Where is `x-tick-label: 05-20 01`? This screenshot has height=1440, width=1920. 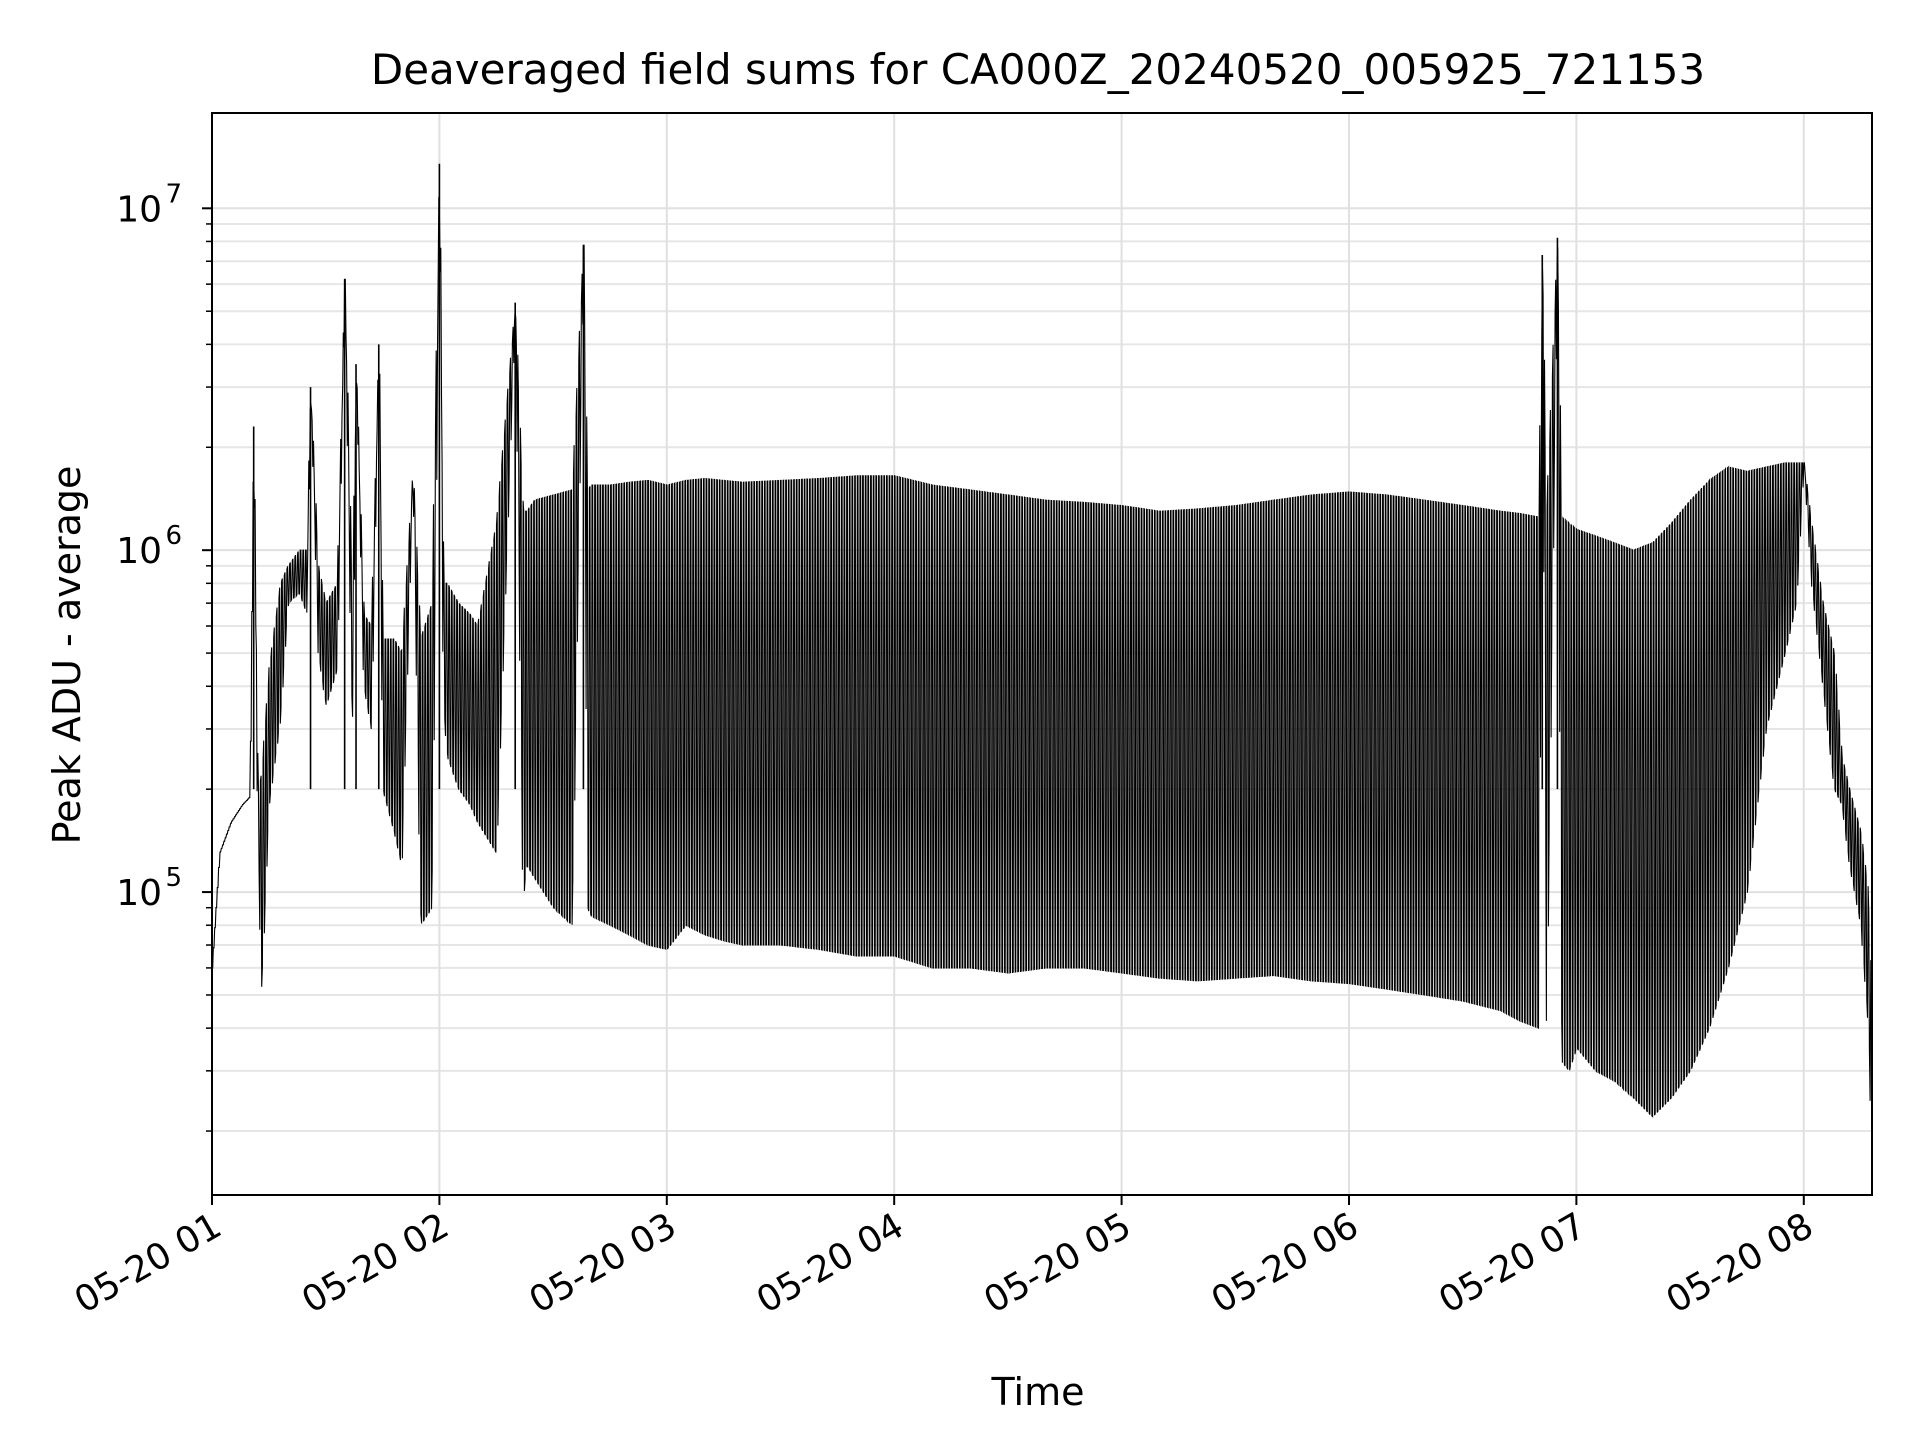
x-tick-label: 05-20 01 is located at coordinates (148, 1263).